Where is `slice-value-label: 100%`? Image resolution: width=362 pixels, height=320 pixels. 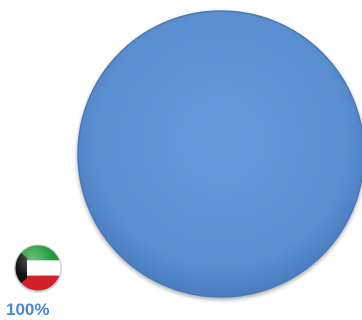 slice-value-label: 100% is located at coordinates (28, 309).